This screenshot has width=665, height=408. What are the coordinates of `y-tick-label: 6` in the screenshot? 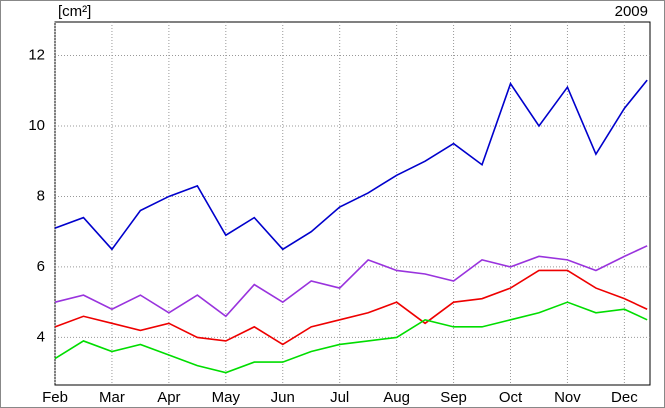 It's located at (41, 266).